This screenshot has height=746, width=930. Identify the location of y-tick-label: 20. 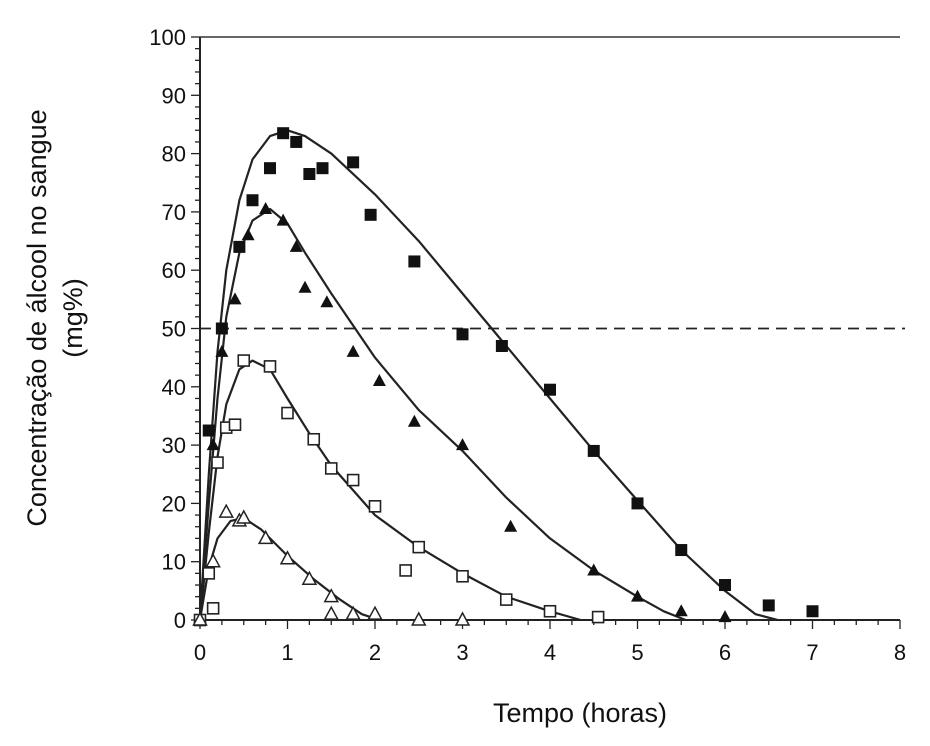
(174, 503).